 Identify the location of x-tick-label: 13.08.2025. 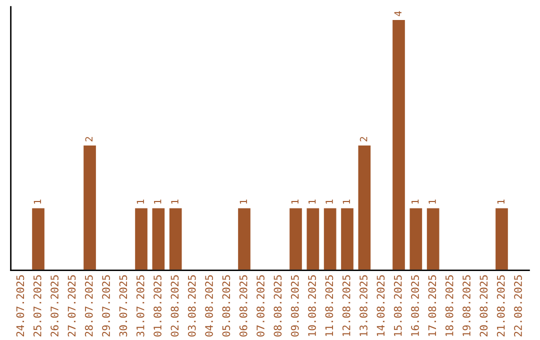
(364, 305).